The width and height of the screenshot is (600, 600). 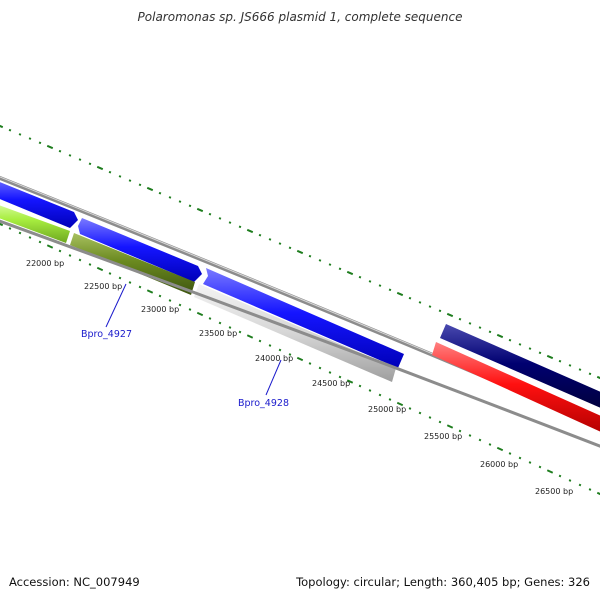 I want to click on gene-reverse-red, so click(x=516, y=389).